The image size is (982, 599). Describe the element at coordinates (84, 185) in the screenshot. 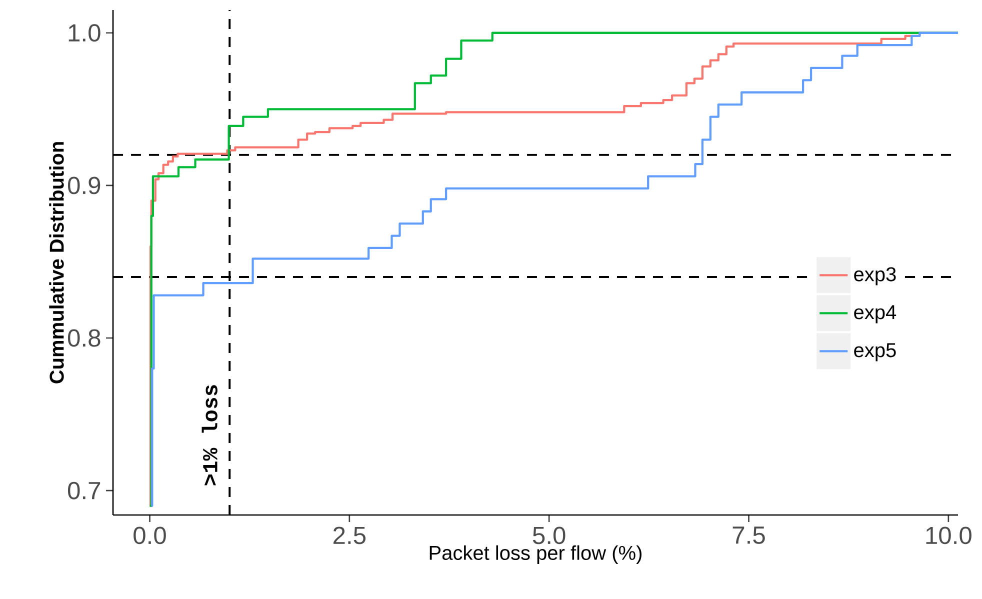

I see `y-tick-label: 0.9` at that location.